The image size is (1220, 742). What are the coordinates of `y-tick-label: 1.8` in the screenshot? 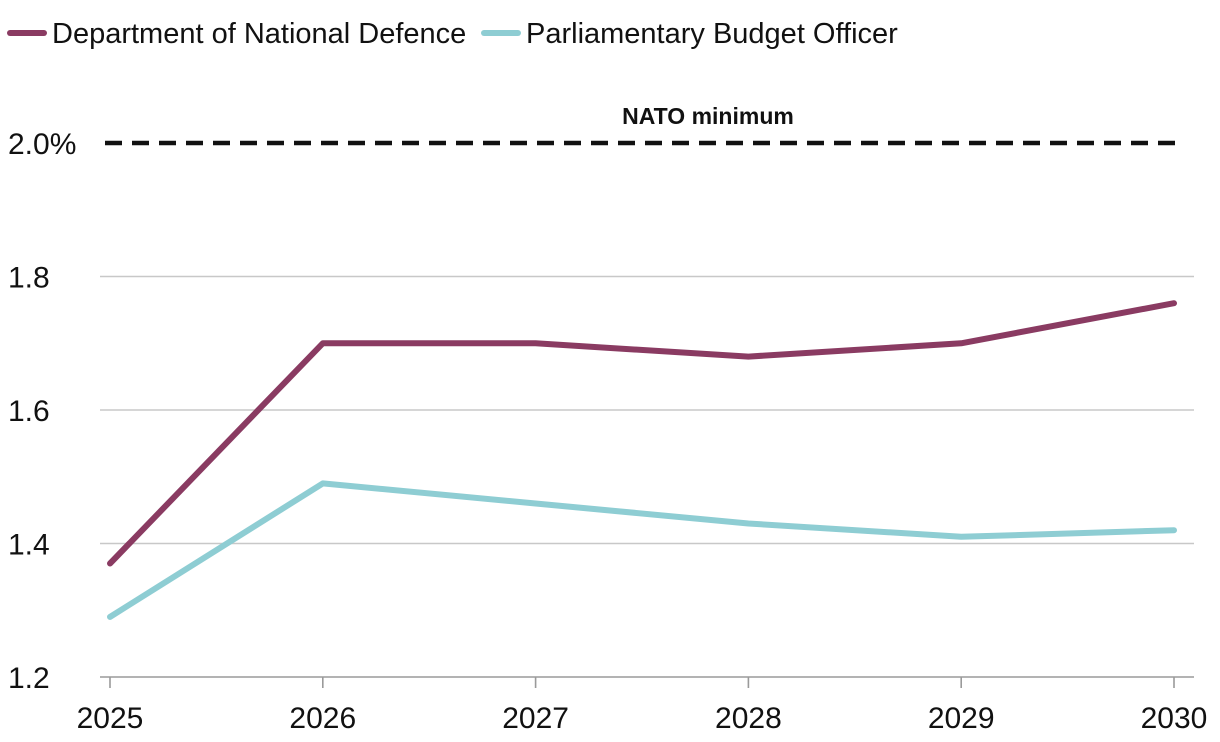 It's located at (29, 278).